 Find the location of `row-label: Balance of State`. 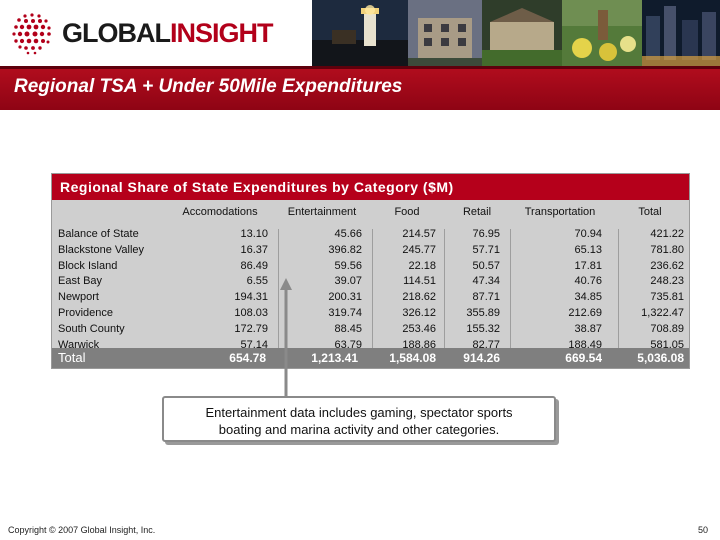

row-label: Balance of State is located at coordinates (98, 234).